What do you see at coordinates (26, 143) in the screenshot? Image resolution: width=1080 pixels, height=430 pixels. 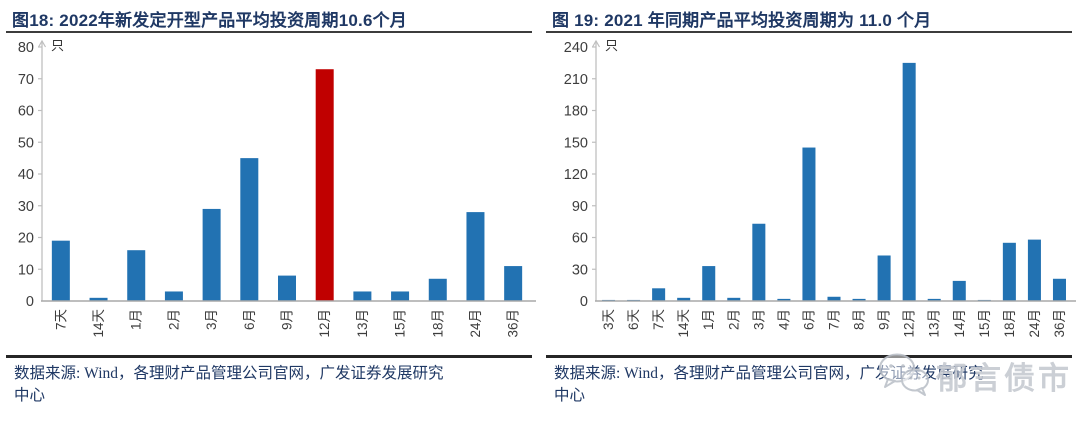 I see `y-tick-label: 50` at bounding box center [26, 143].